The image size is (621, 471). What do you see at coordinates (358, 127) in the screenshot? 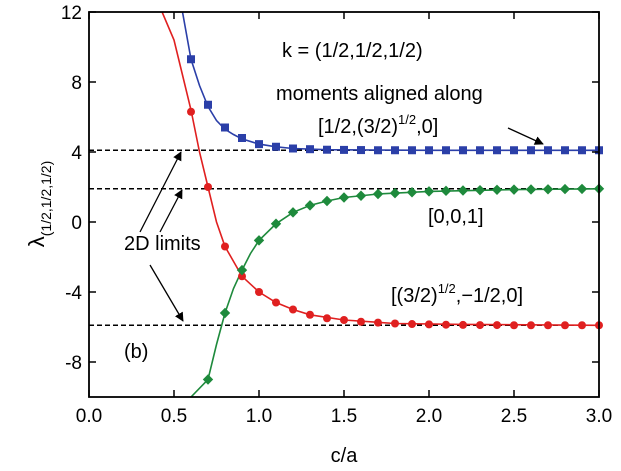
I see `direction-blue-pre: [1/2,(3/2)` at bounding box center [358, 127].